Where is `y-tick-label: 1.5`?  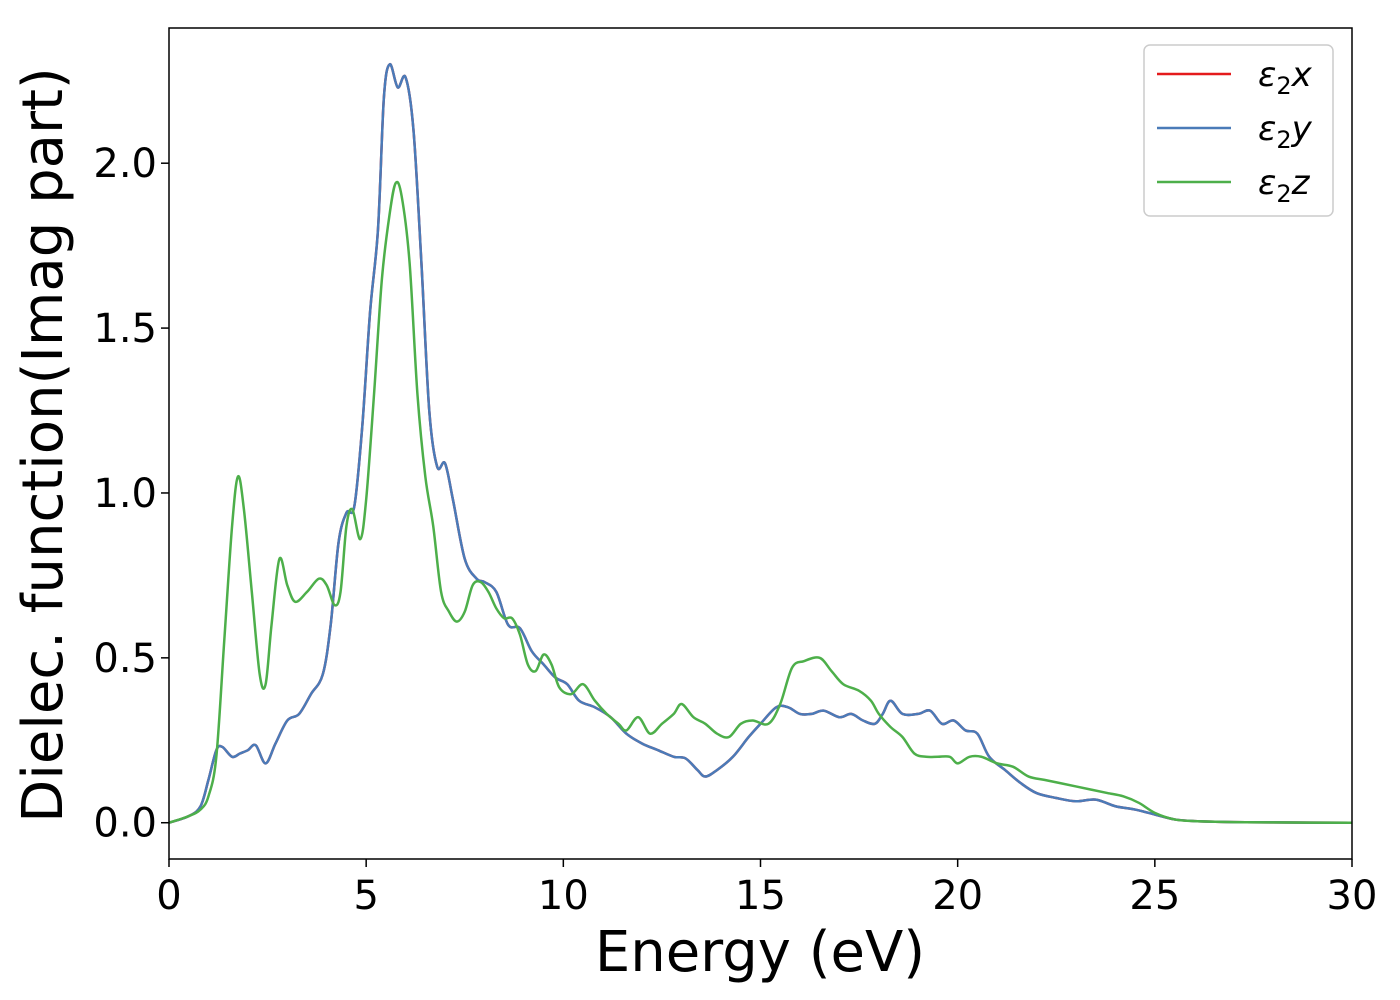
y-tick-label: 1.5 is located at coordinates (125, 329).